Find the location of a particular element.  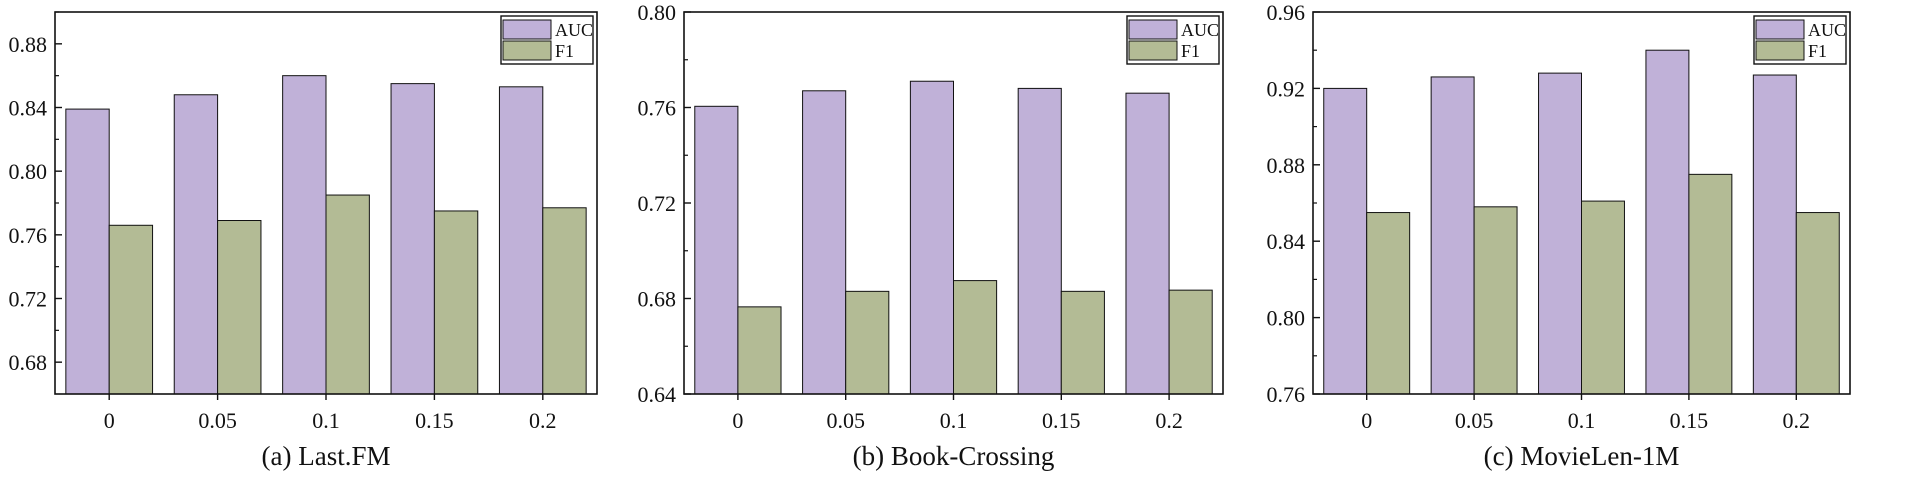

chart-caption: (c) MovieLen-1M is located at coordinates (1582, 456).